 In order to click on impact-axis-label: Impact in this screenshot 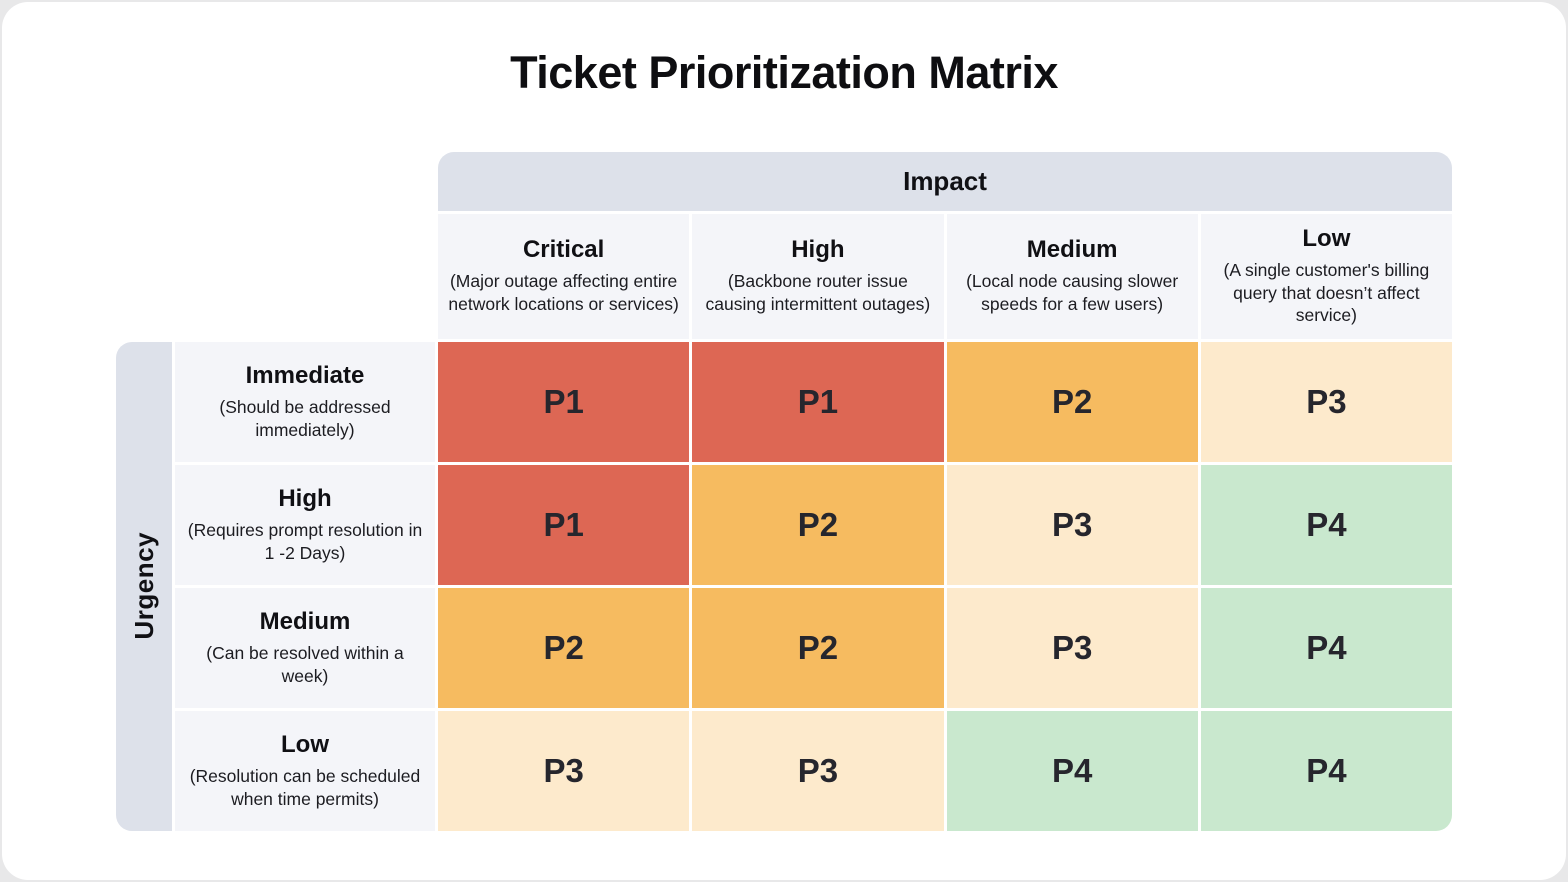, I will do `click(945, 180)`.